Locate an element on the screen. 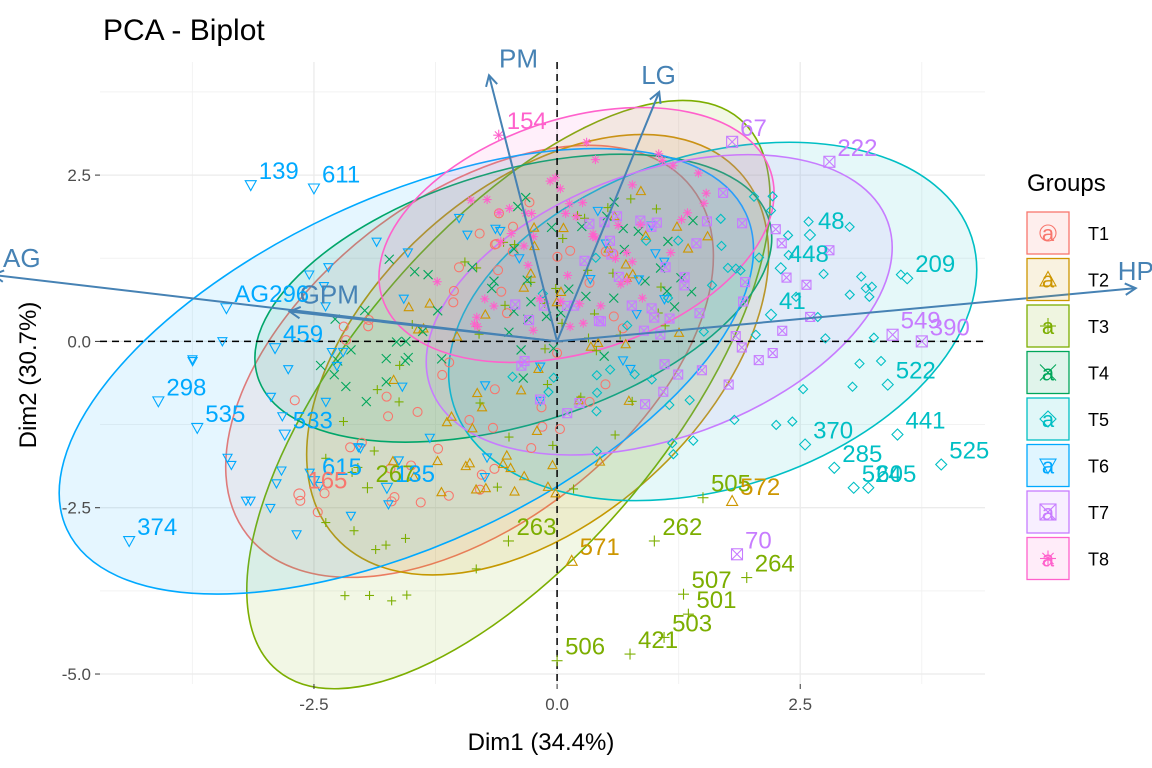  observation-label: 41 is located at coordinates (792, 301).